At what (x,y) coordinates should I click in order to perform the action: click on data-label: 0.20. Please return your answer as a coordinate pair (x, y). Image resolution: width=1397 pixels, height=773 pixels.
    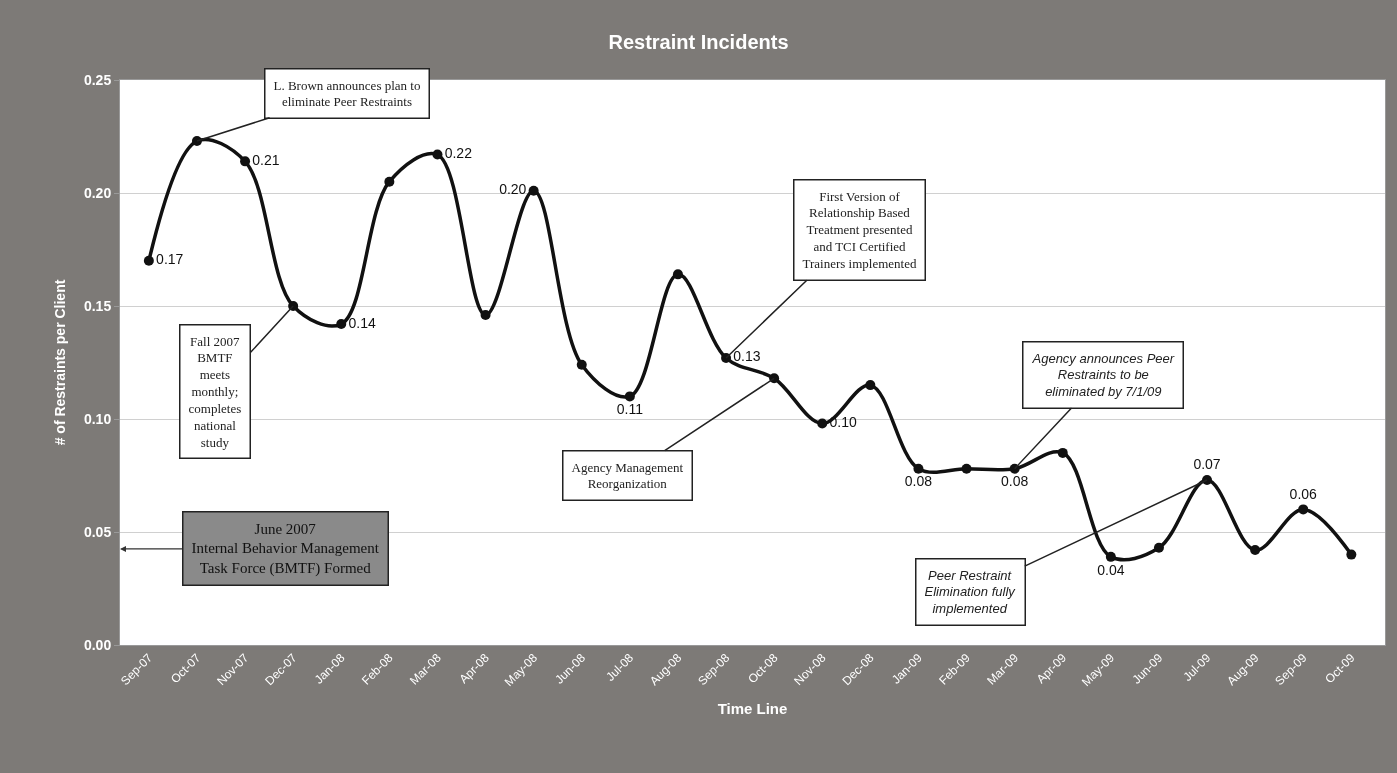
    Looking at the image, I should click on (513, 189).